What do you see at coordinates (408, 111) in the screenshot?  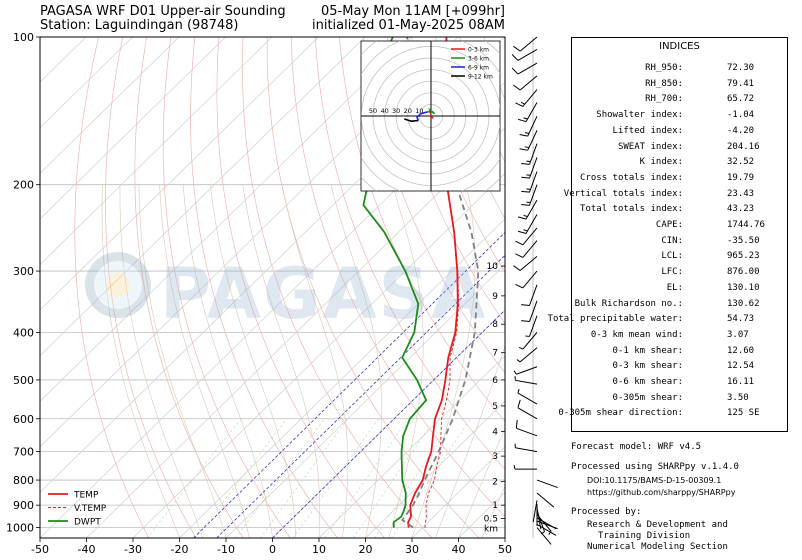 I see `hodograph-ring-label: 20` at bounding box center [408, 111].